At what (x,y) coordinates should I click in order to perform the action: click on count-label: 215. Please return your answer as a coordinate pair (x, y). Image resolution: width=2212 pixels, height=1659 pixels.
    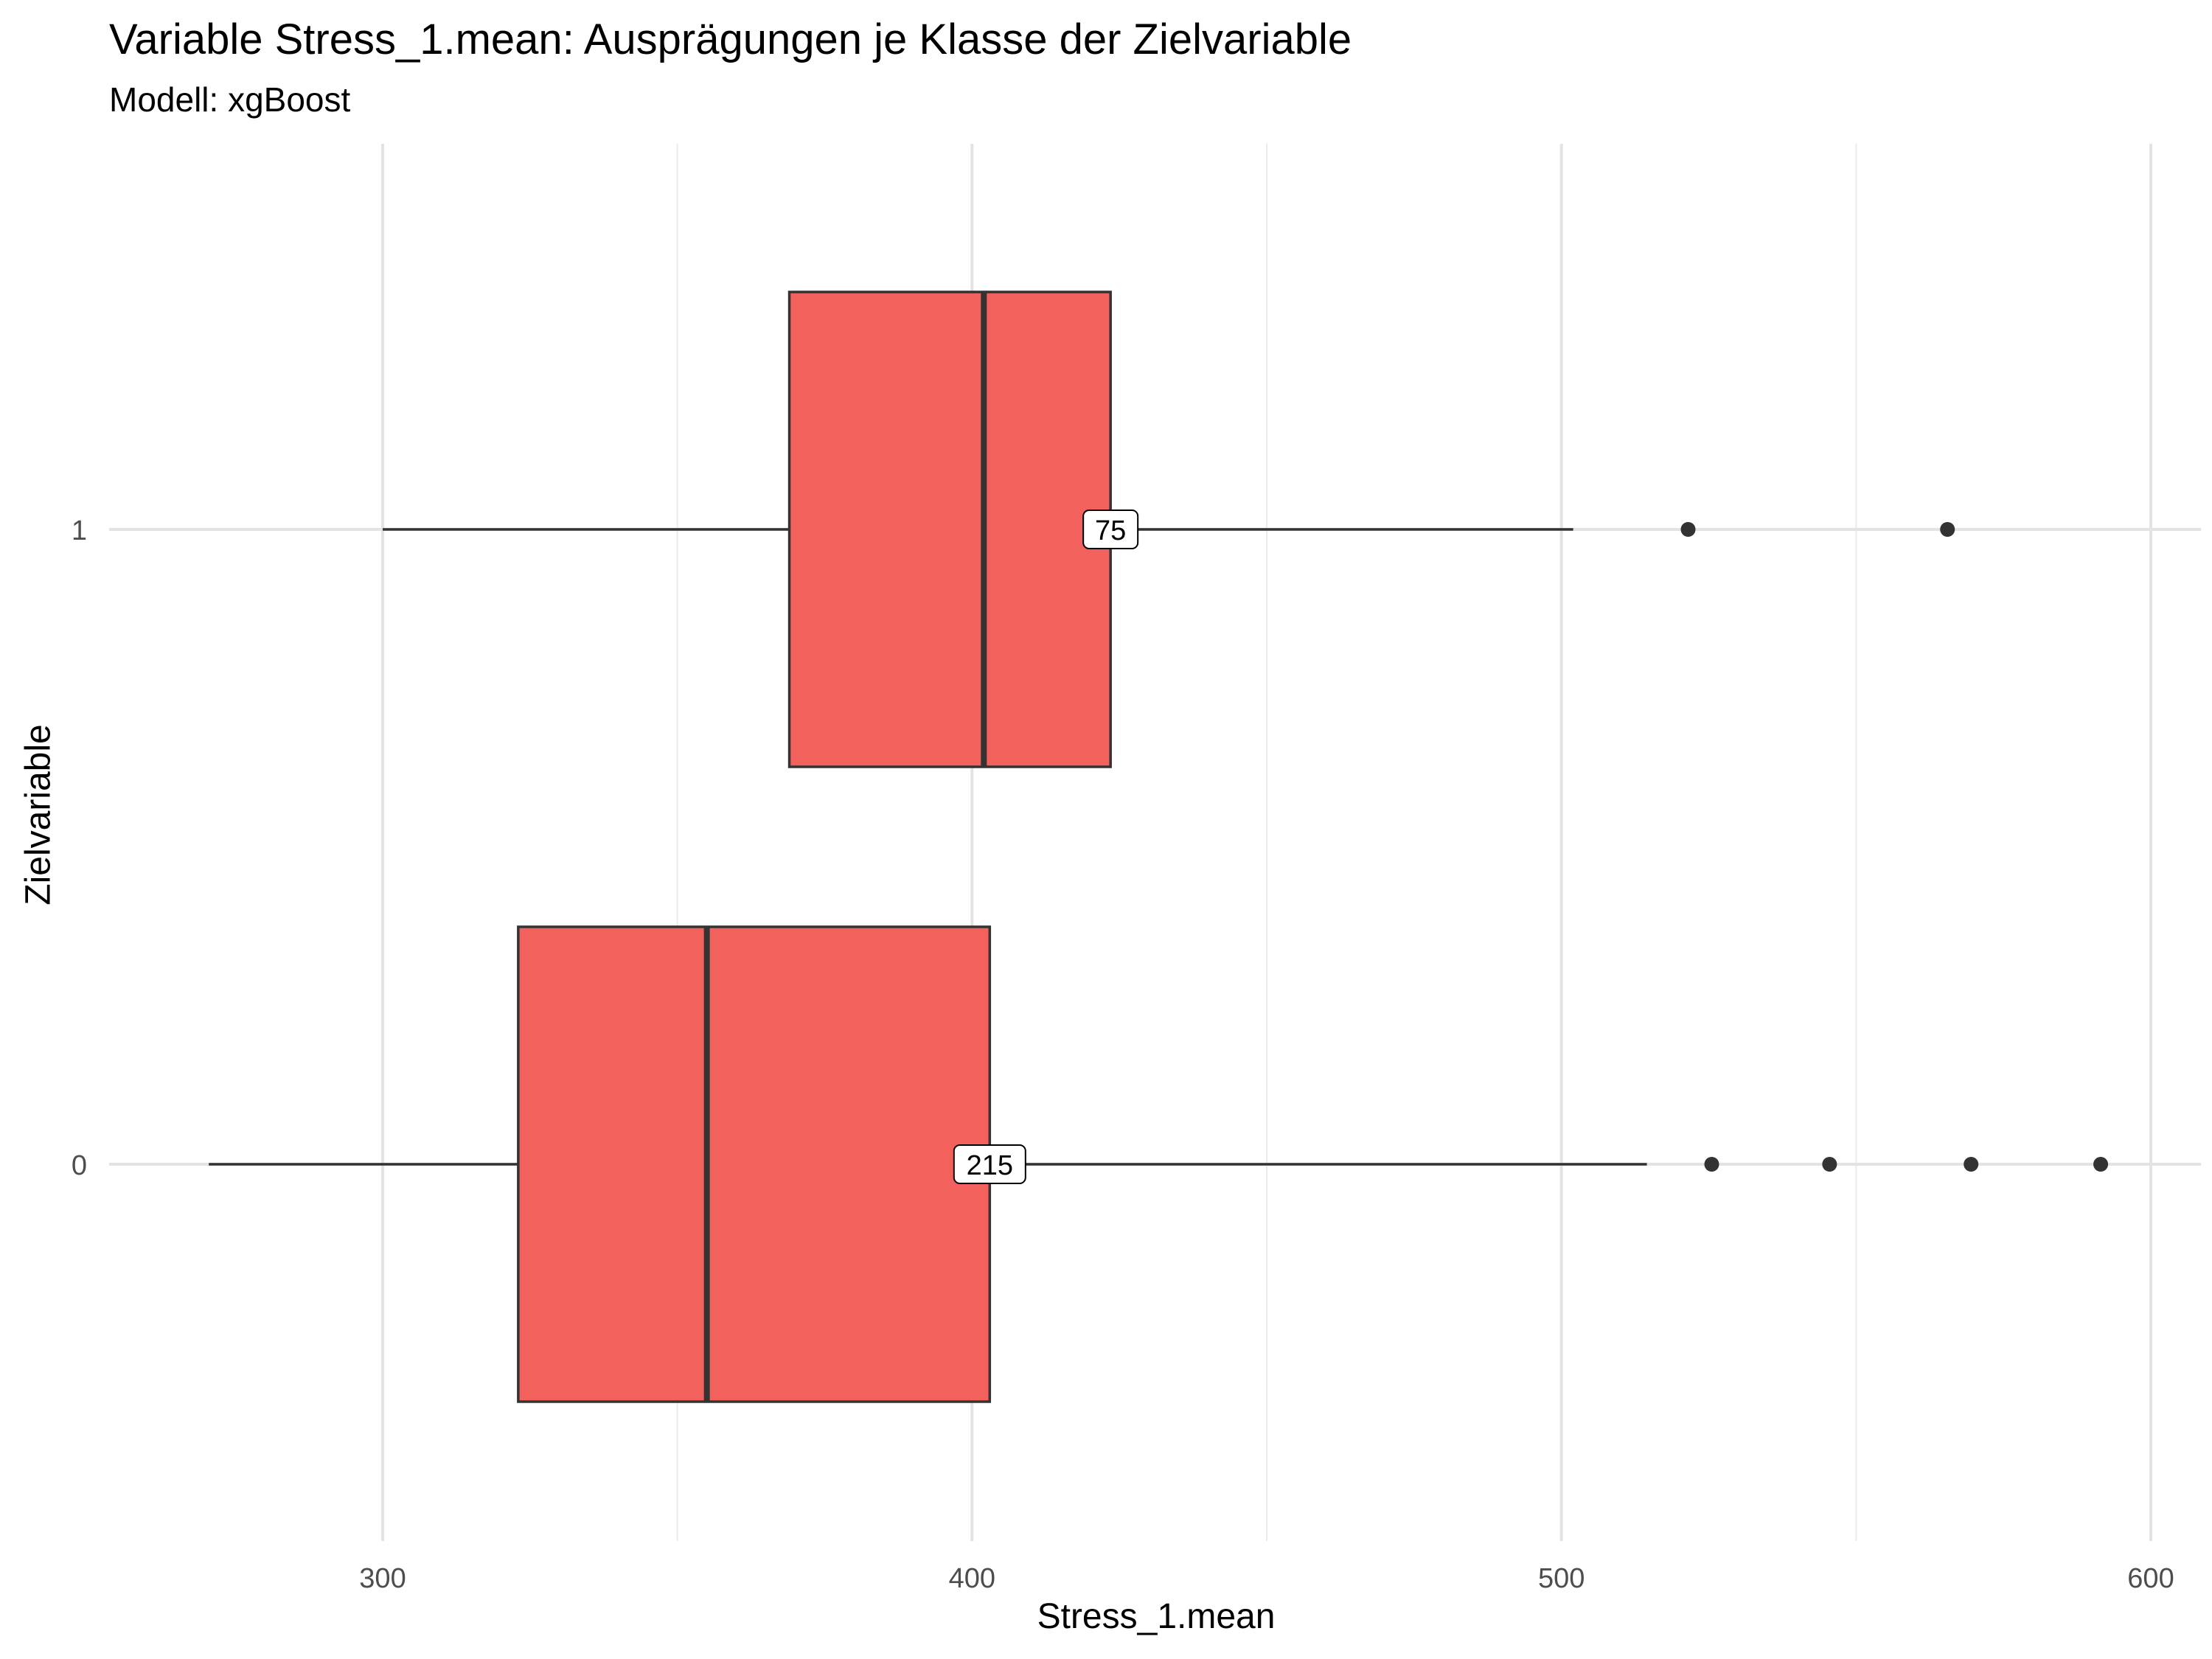
    Looking at the image, I should click on (990, 1165).